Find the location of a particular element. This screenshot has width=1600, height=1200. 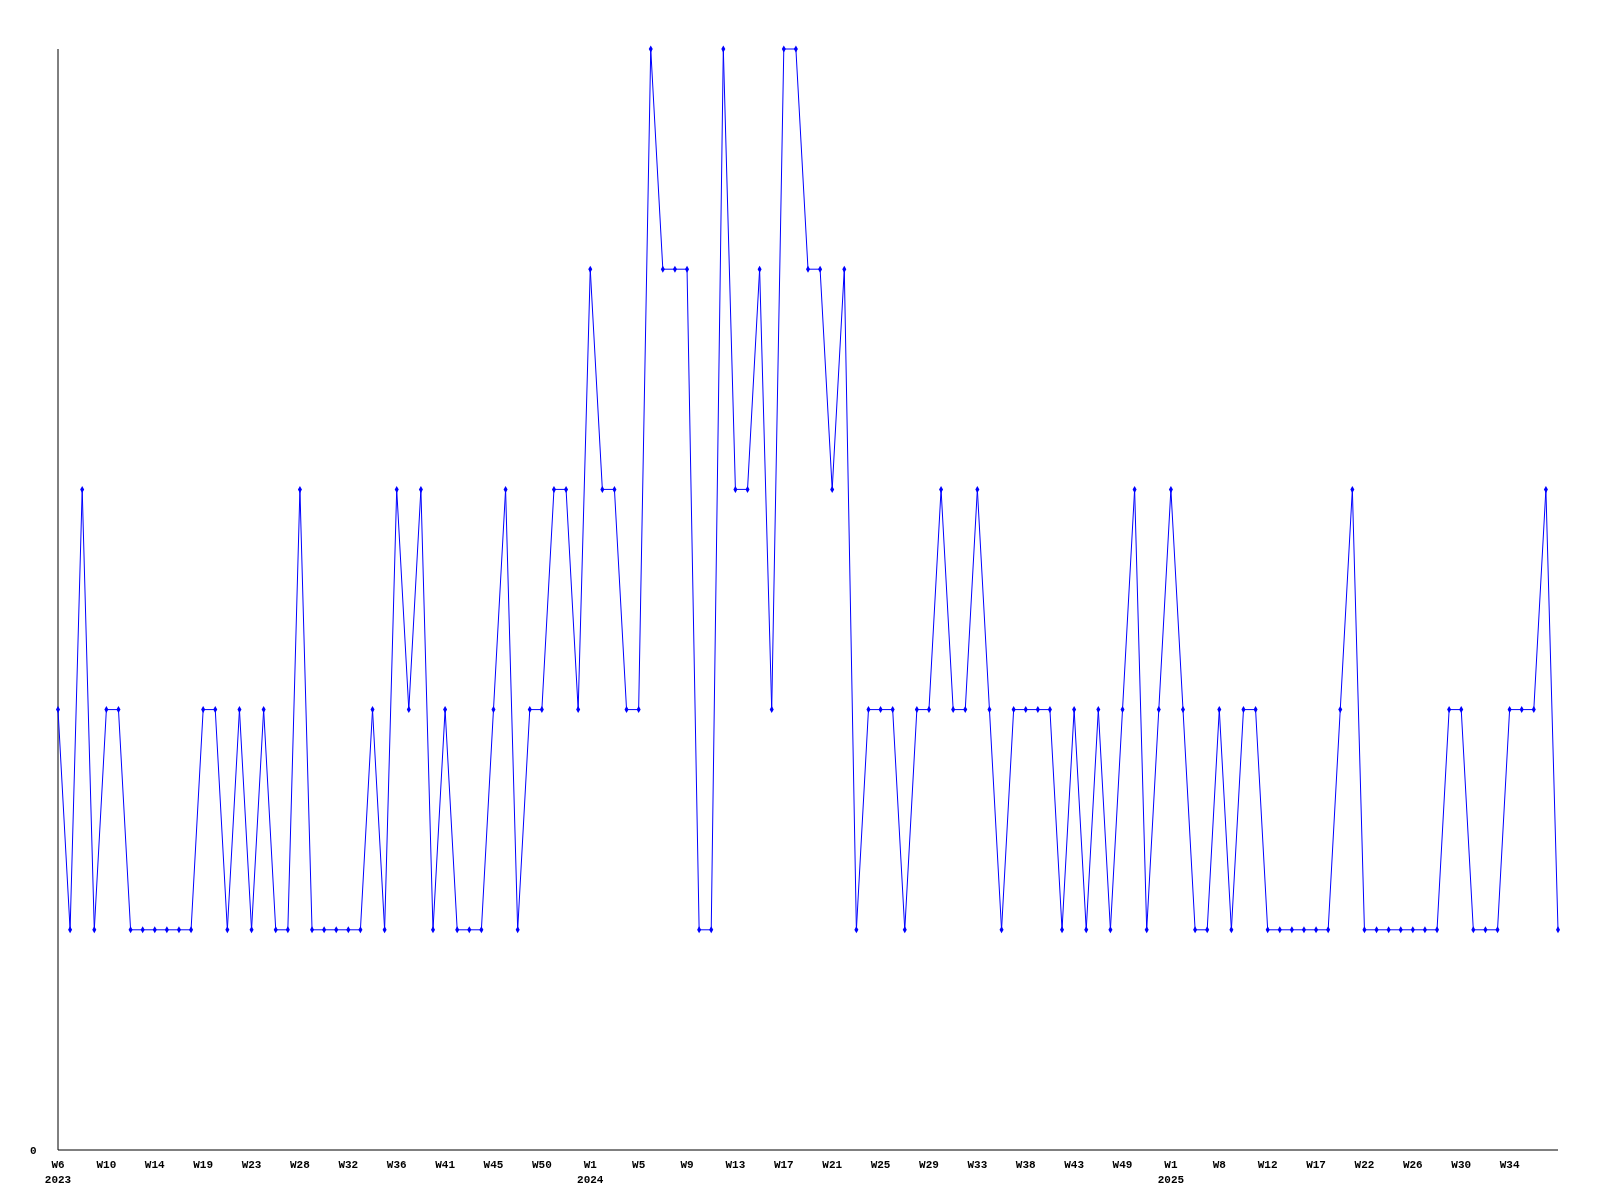

x-tick-label: W25 is located at coordinates (880, 1165).